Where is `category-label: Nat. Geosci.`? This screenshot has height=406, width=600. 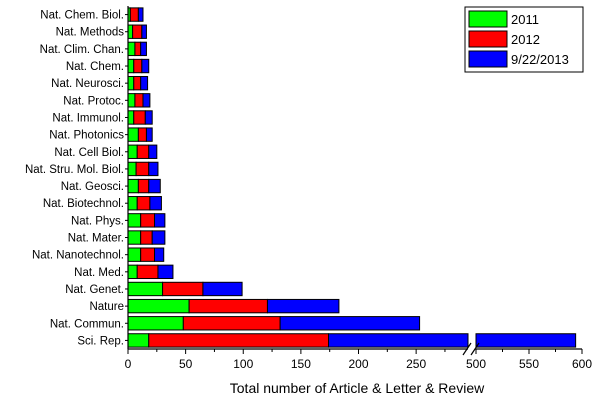
category-label: Nat. Geosci. is located at coordinates (92, 187).